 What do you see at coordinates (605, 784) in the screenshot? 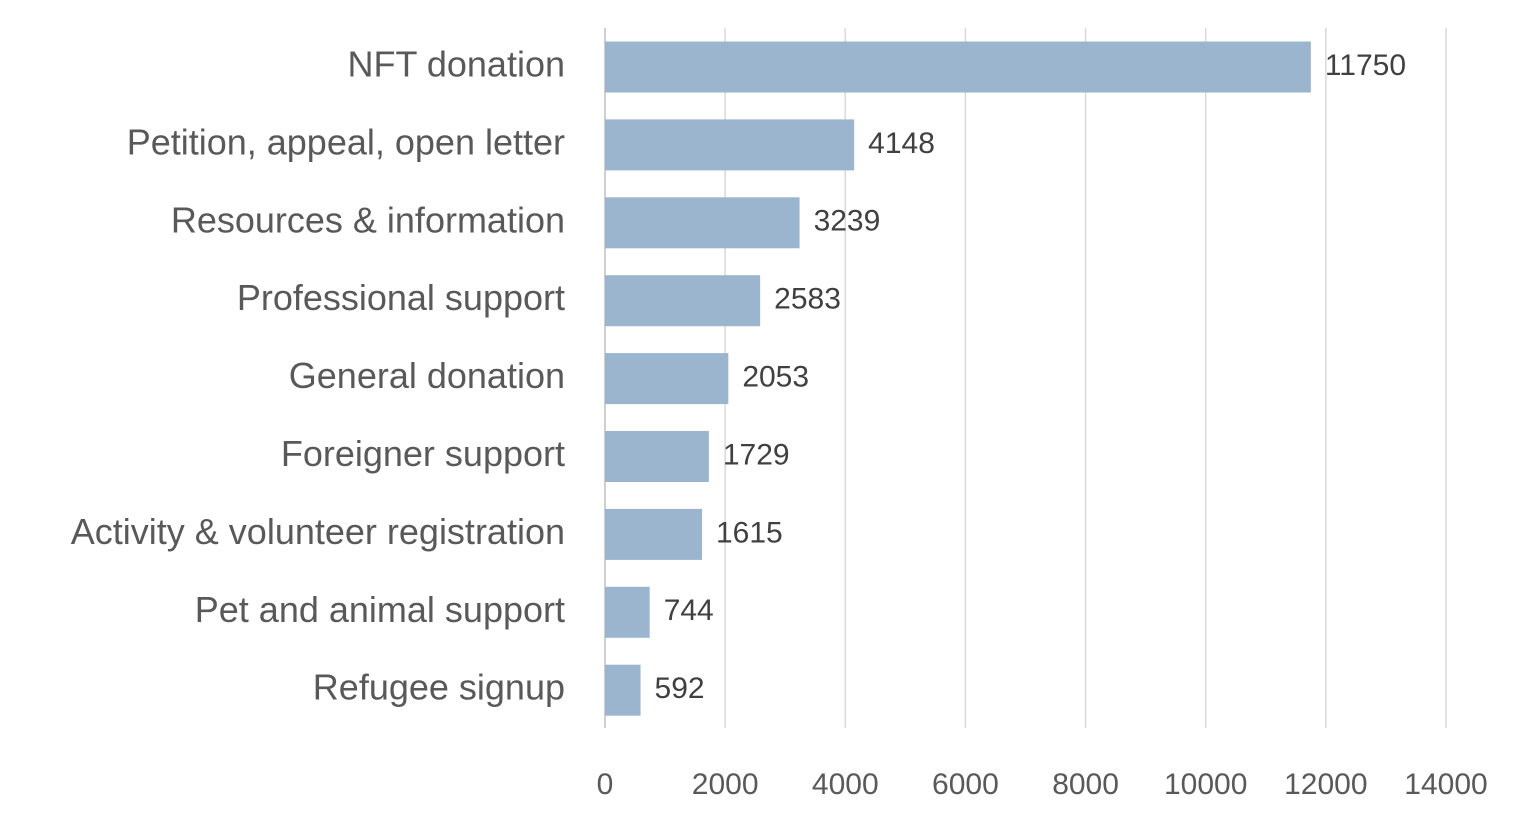
I see `x-tick-label: 0` at bounding box center [605, 784].